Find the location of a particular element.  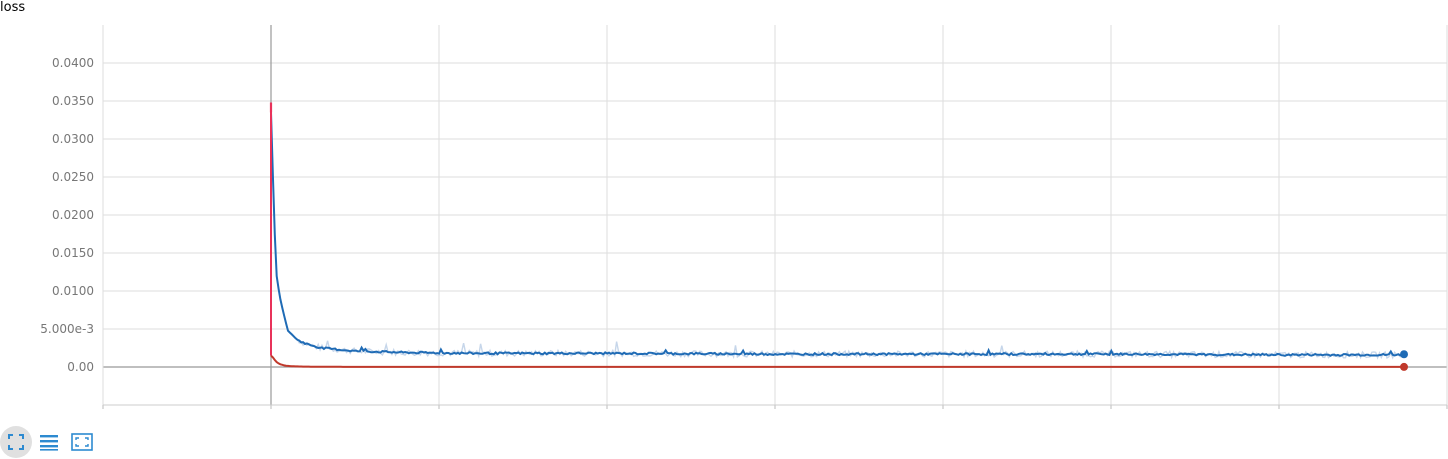

chart-title: loss is located at coordinates (13, 7).